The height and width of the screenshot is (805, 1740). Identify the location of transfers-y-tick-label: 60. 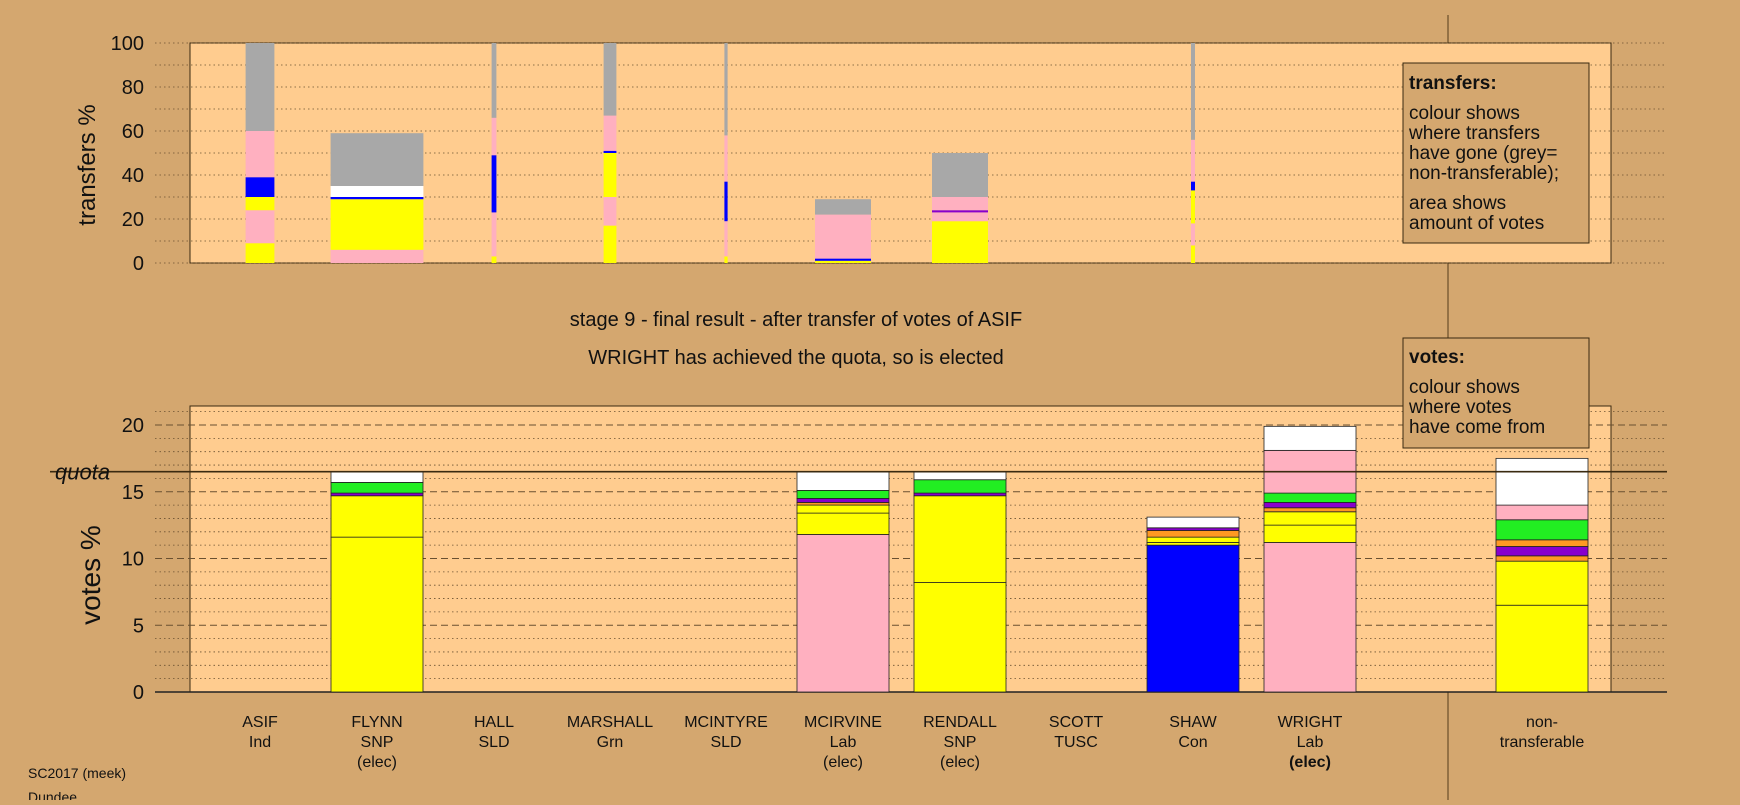
(133, 132).